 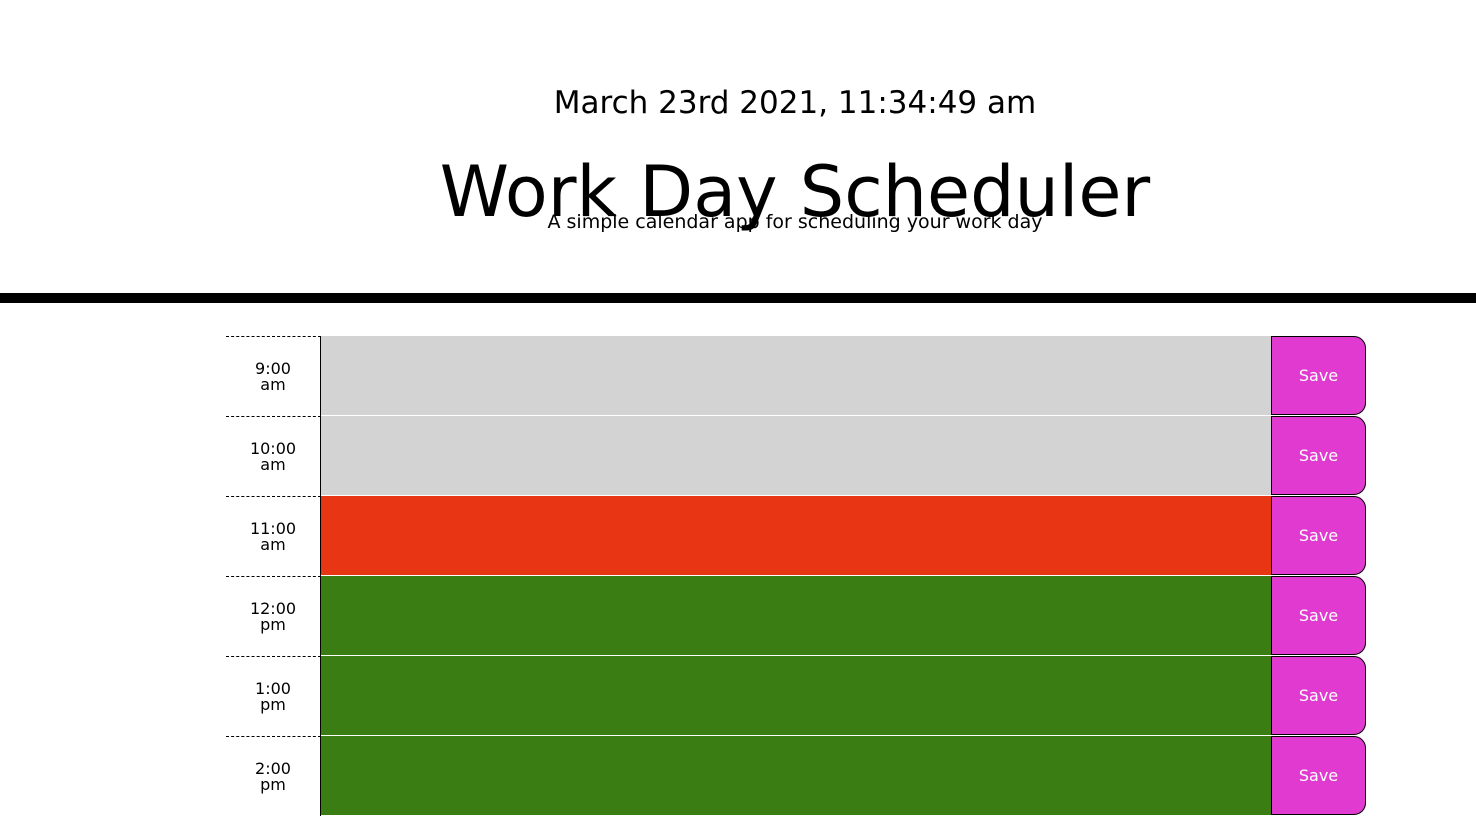 I want to click on page-title: Work Day Scheduler, so click(x=795, y=191).